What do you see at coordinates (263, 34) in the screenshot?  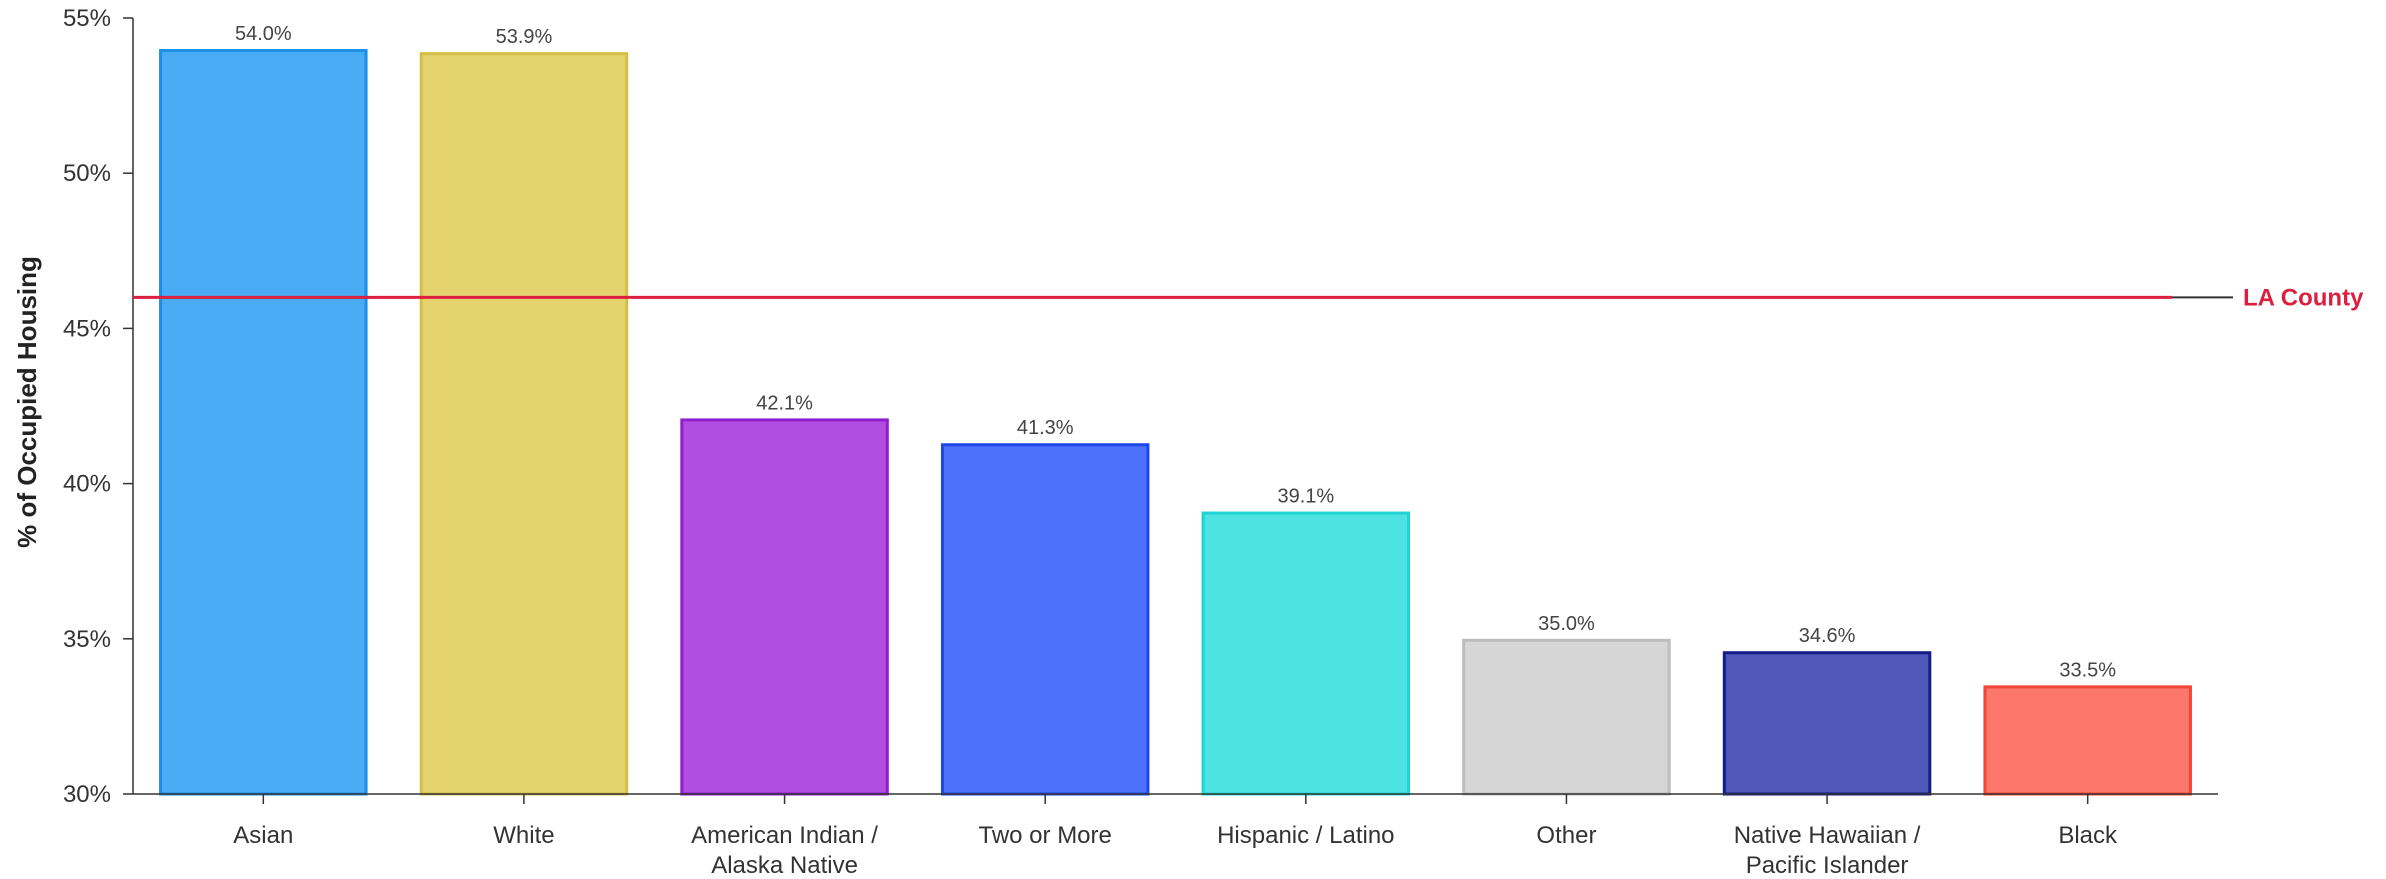 I see `data-label: 54.0%` at bounding box center [263, 34].